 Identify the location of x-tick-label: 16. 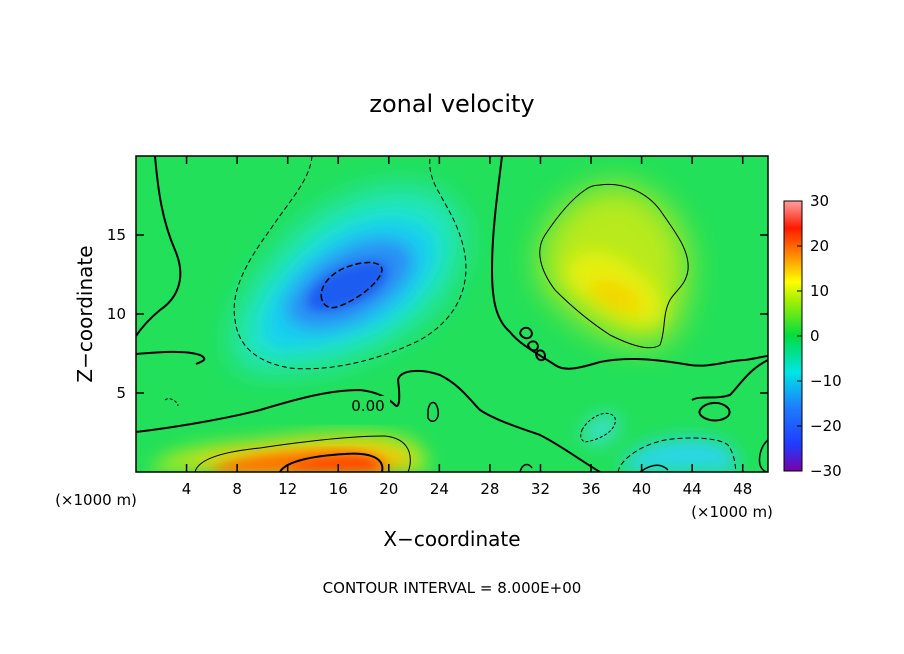
(338, 489).